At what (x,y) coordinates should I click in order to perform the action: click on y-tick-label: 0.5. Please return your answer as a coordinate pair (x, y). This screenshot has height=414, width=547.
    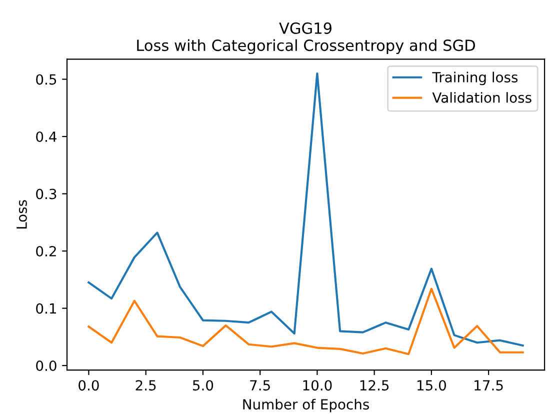
    Looking at the image, I should click on (46, 79).